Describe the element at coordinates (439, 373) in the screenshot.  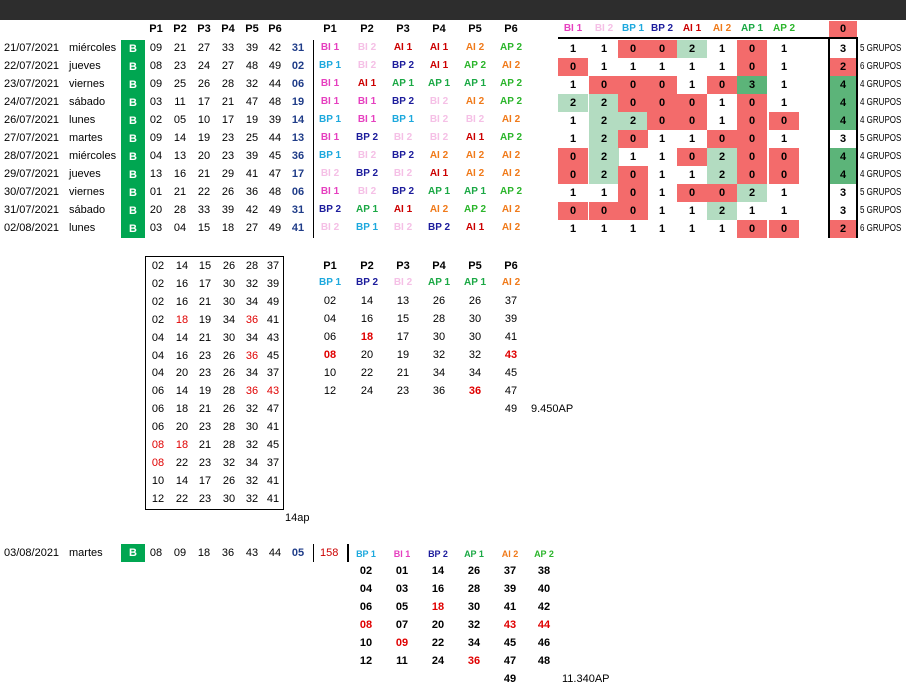
I see `mid-number: 34` at that location.